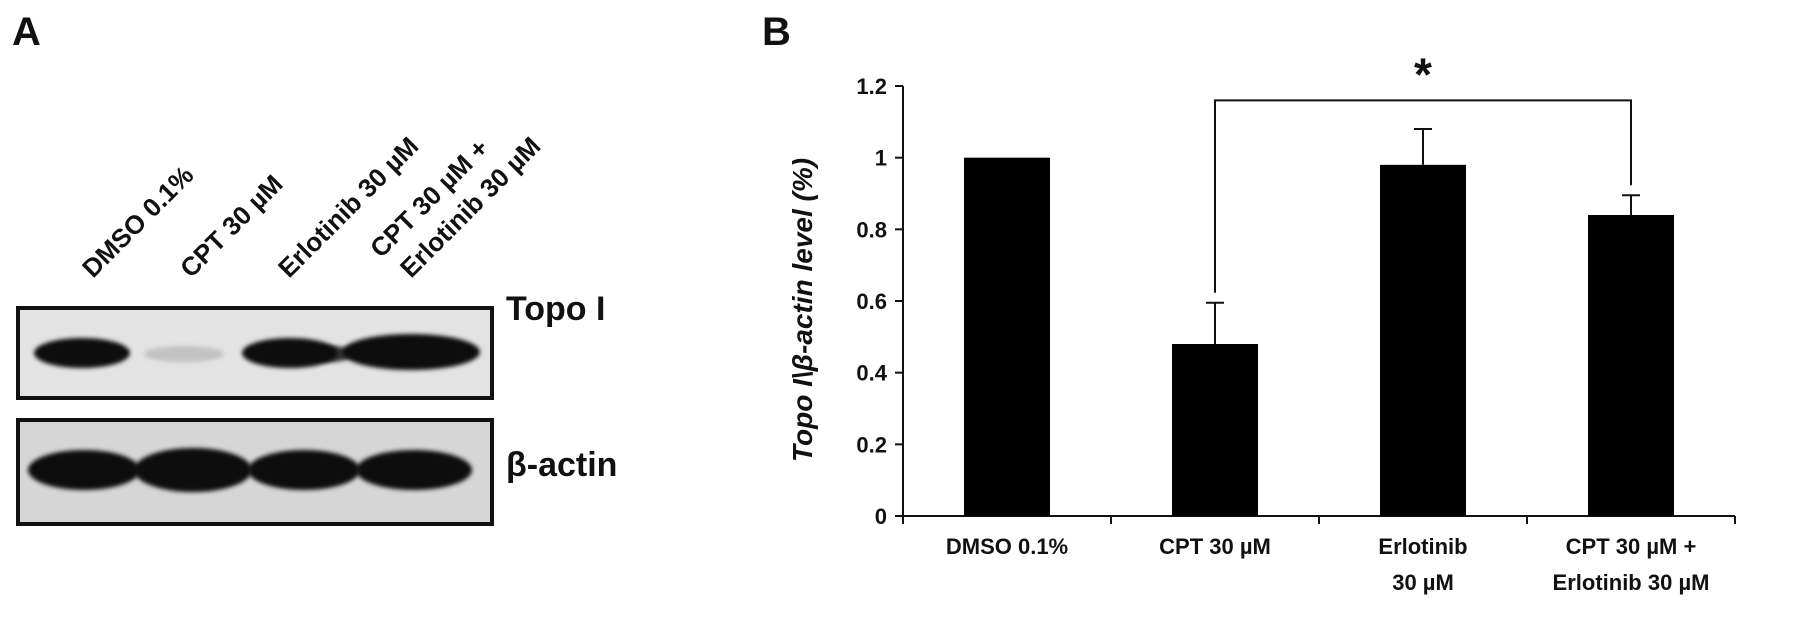 The width and height of the screenshot is (1795, 620). What do you see at coordinates (776, 32) in the screenshot?
I see `panel-b-label: B` at bounding box center [776, 32].